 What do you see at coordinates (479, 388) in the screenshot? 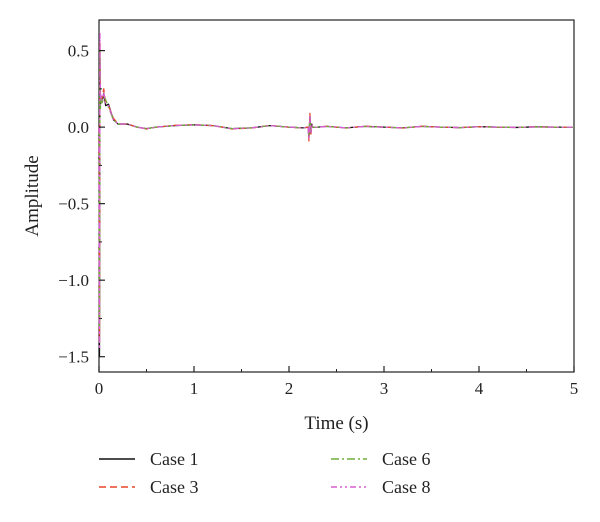
I see `x-tick-label: 4` at bounding box center [479, 388].